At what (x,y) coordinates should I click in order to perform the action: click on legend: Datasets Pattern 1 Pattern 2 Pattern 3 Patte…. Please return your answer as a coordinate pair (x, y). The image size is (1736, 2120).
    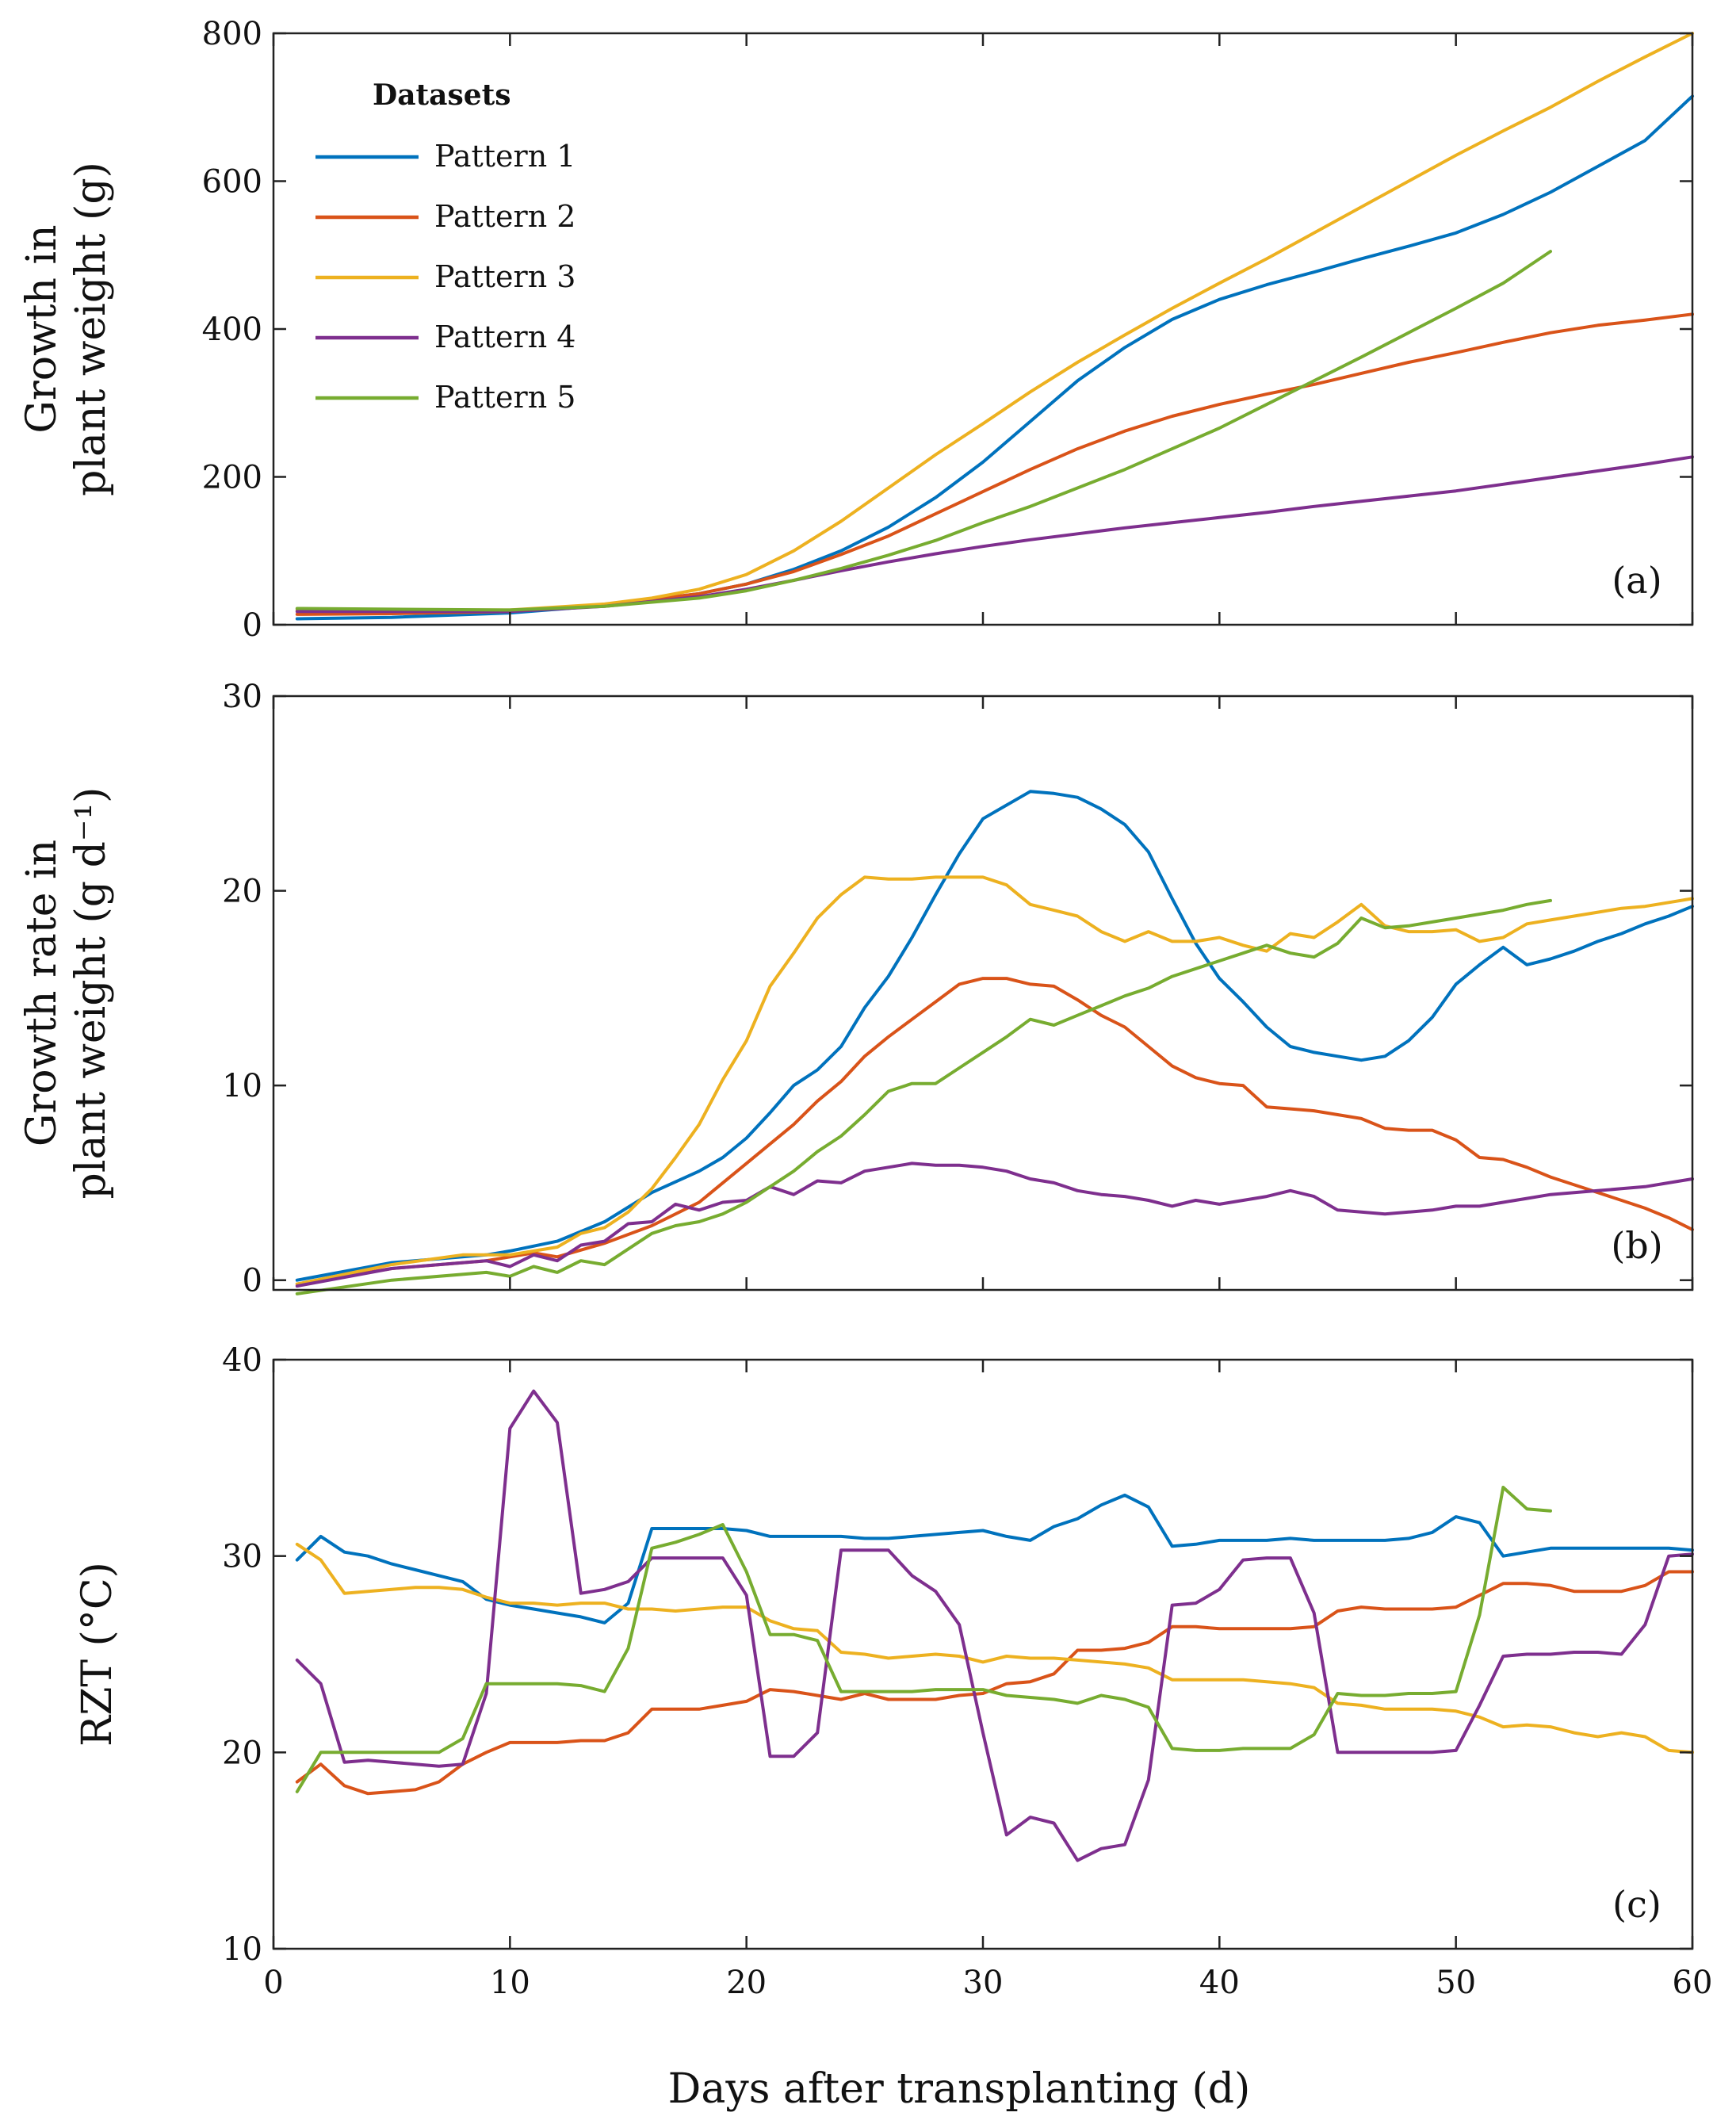
    Looking at the image, I should click on (445, 247).